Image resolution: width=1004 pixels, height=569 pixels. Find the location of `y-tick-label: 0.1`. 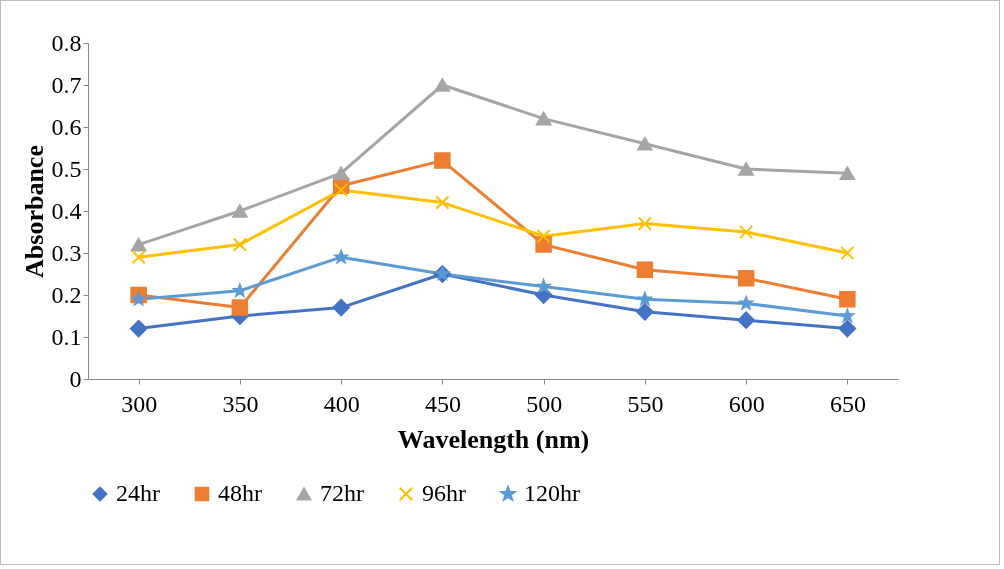

y-tick-label: 0.1 is located at coordinates (66, 336).